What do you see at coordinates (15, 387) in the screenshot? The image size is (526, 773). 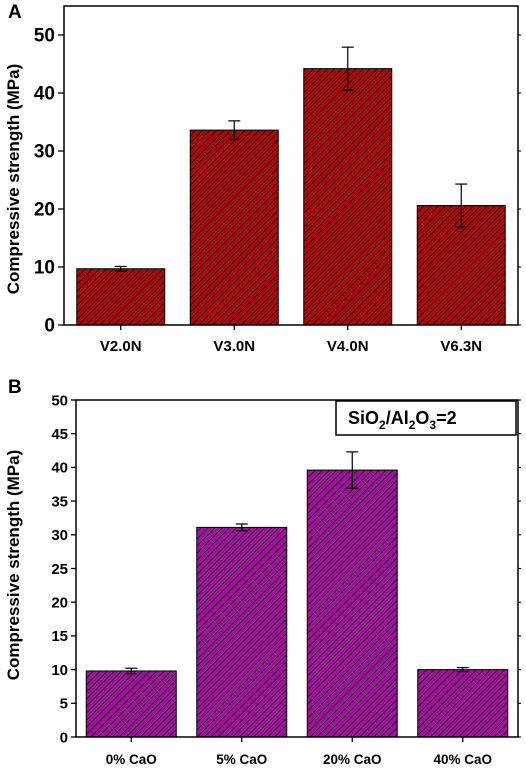 I see `panel-label-b: B` at bounding box center [15, 387].